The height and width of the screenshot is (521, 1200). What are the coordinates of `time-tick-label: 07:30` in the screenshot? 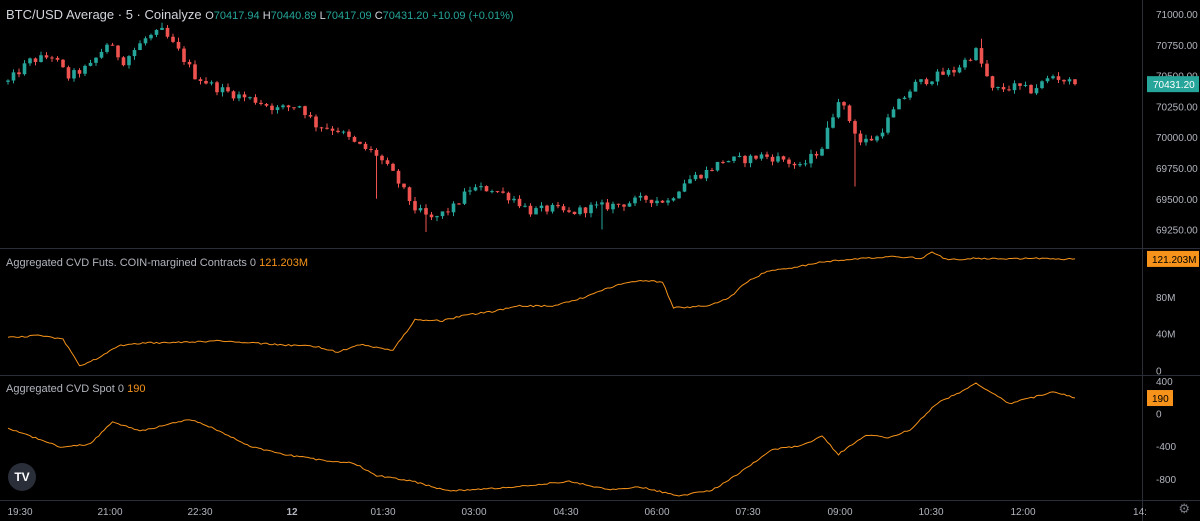 It's located at (747, 512).